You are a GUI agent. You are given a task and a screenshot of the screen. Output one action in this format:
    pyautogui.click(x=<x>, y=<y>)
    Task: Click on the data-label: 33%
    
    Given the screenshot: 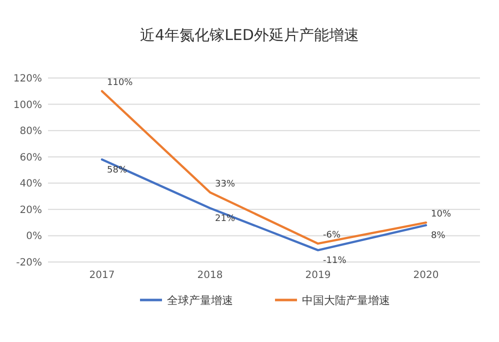 What is the action you would take?
    pyautogui.click(x=225, y=184)
    